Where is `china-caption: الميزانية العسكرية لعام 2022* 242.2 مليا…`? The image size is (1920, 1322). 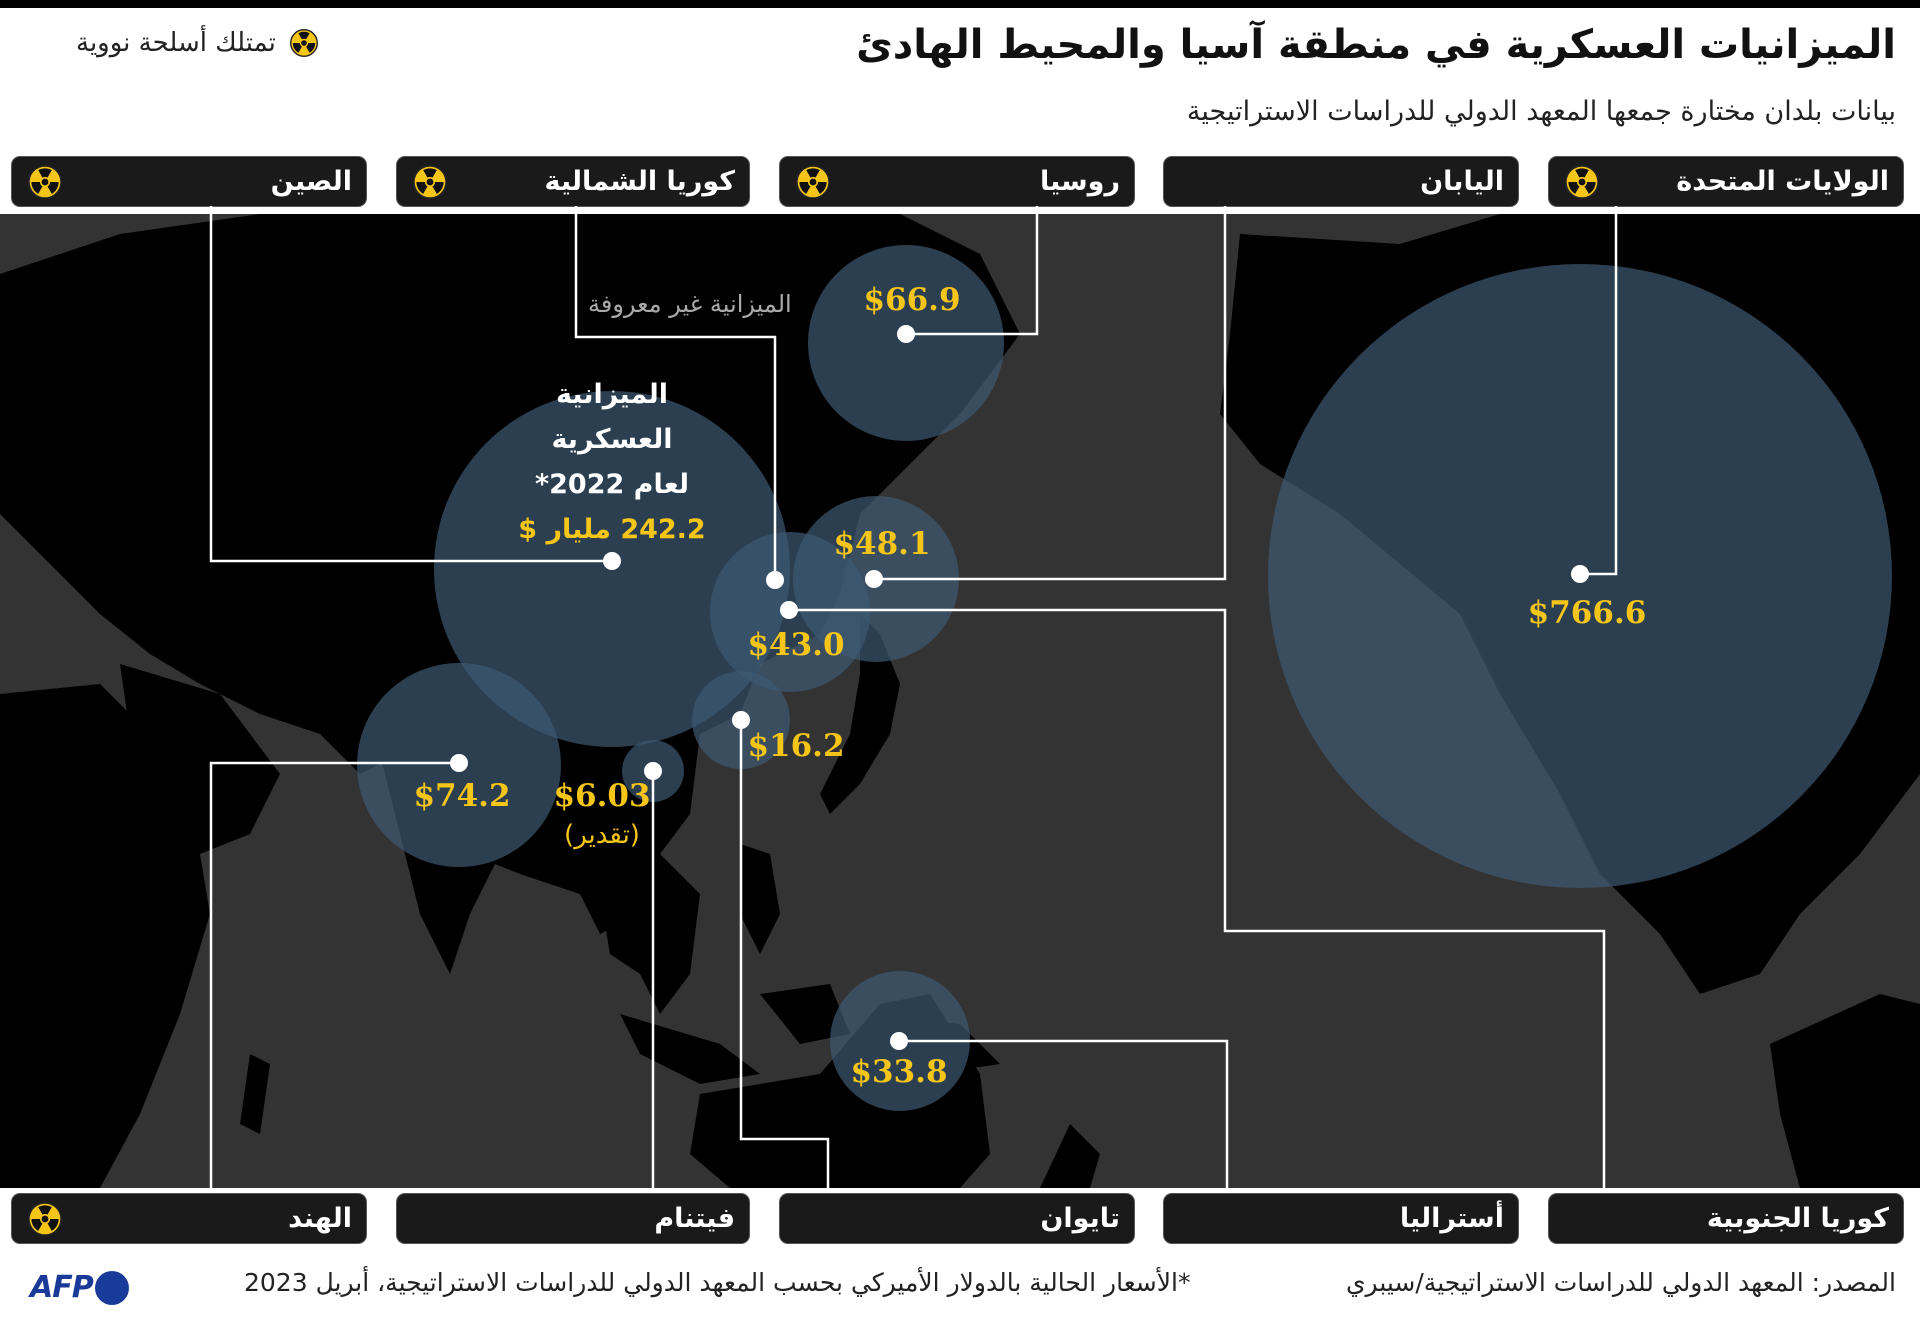 china-caption: الميزانية العسكرية لعام 2022* 242.2 مليا… is located at coordinates (611, 462).